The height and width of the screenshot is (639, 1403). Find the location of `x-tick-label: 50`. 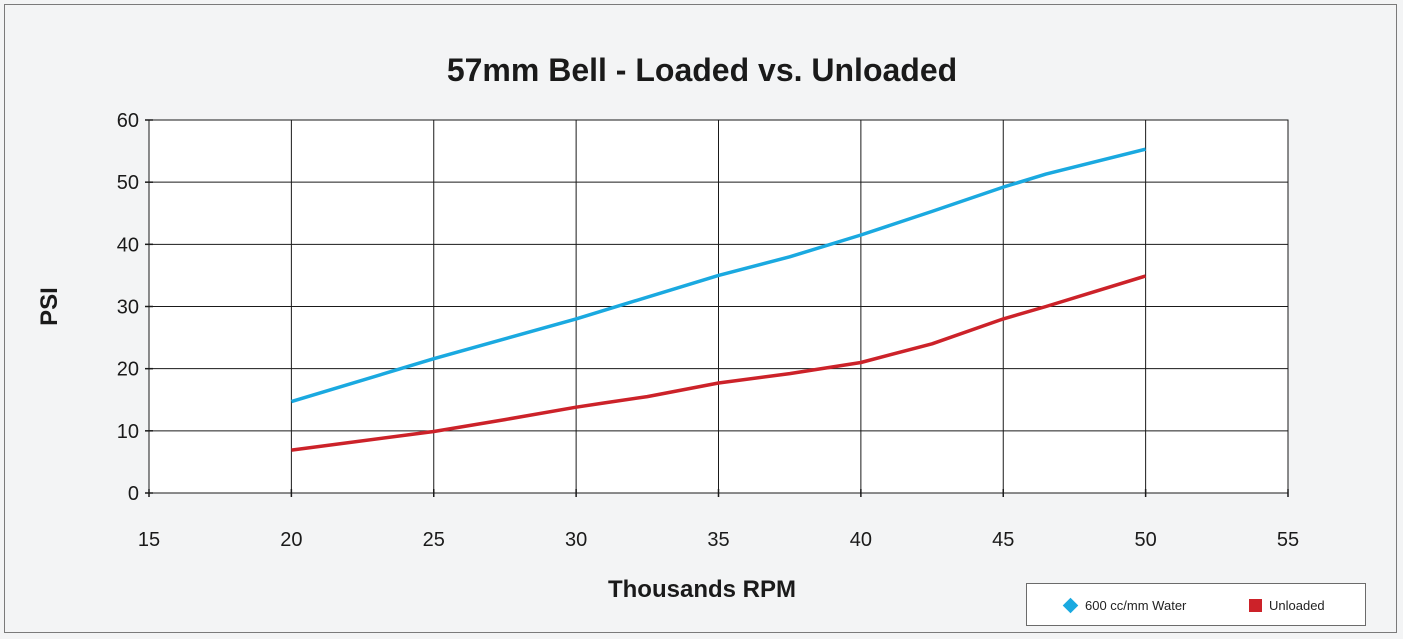

x-tick-label: 50 is located at coordinates (1146, 540).